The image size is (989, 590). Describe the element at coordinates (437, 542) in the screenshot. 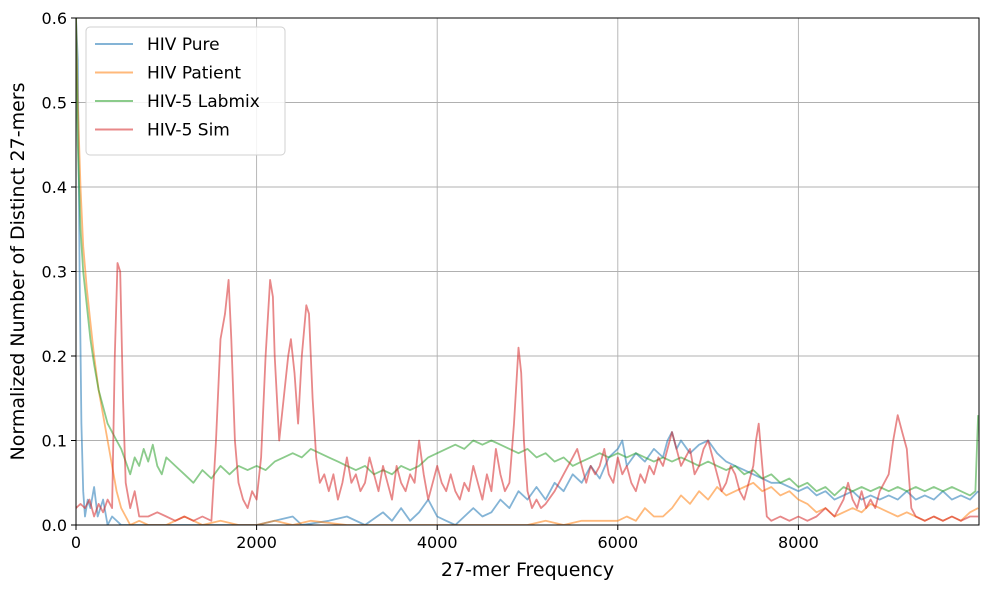

I see `x-tick-label: 4000` at that location.